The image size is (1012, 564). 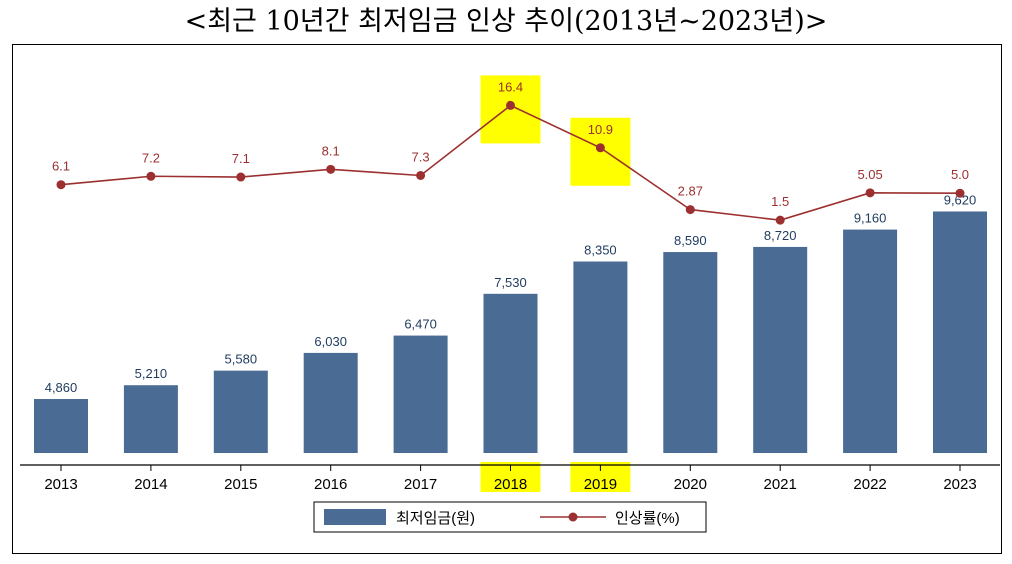 I want to click on bar-label-2013: 4,860, so click(x=61, y=387).